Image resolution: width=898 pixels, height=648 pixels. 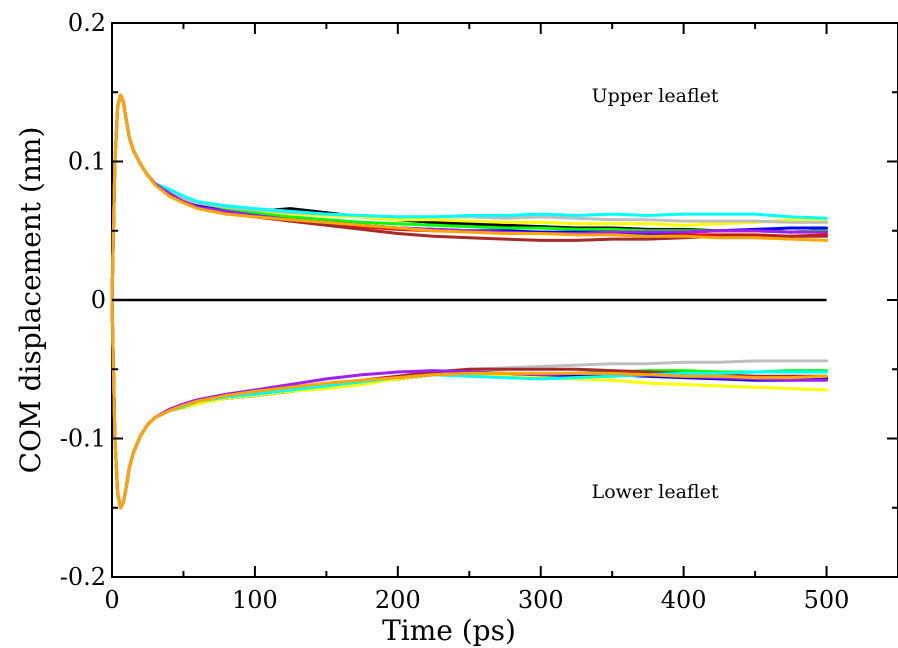 I want to click on y-tick-label: 0, so click(x=98, y=300).